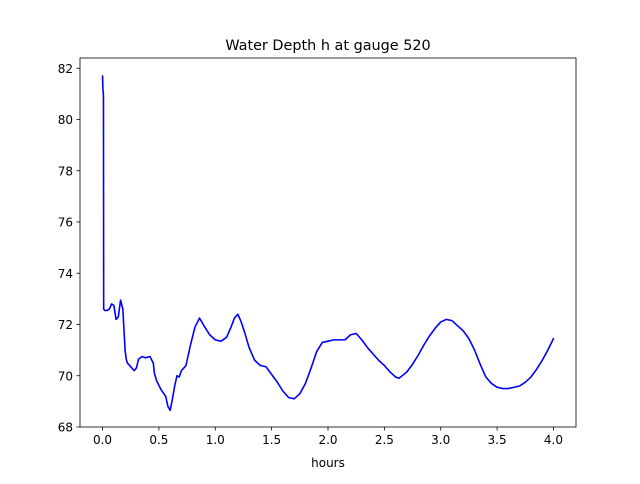 This screenshot has height=484, width=640. Describe the element at coordinates (65, 274) in the screenshot. I see `y-tick-label: 74` at that location.